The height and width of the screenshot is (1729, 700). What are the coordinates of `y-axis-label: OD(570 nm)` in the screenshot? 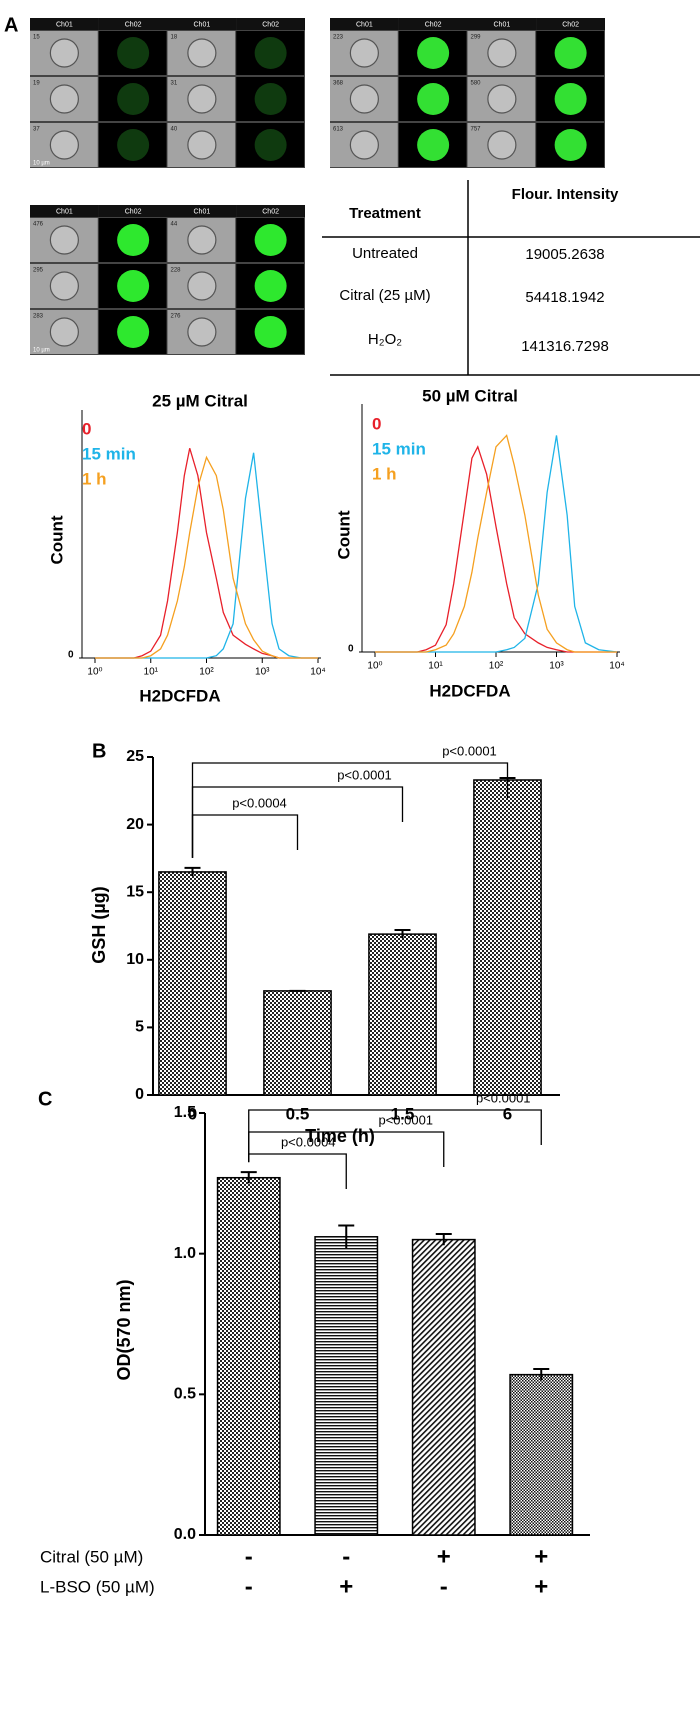 It's located at (124, 1329).